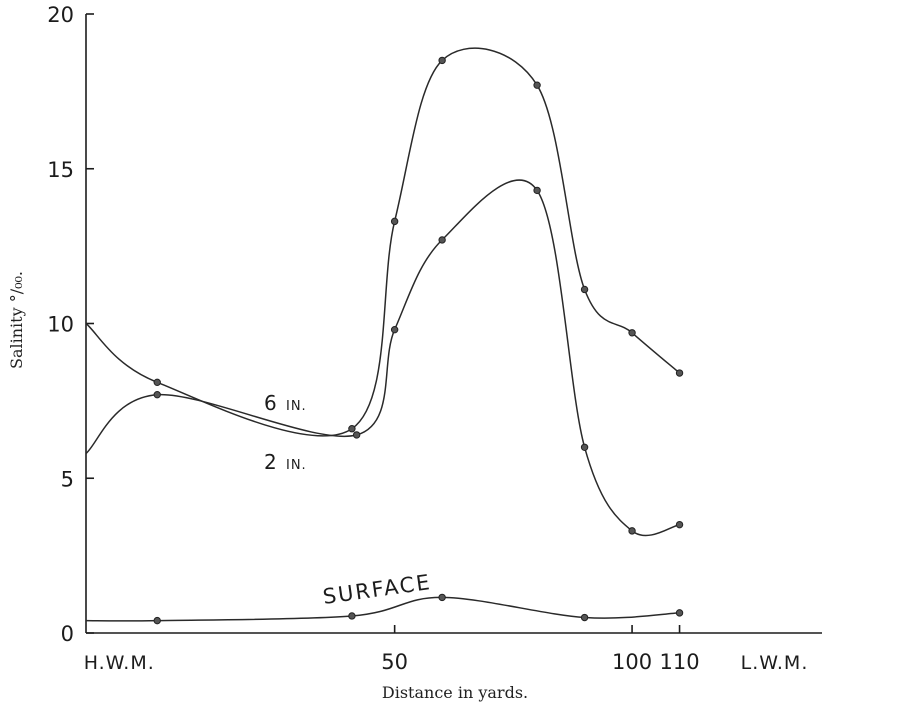 This screenshot has height=707, width=903. What do you see at coordinates (60, 325) in the screenshot?
I see `y-tick-label: 10` at bounding box center [60, 325].